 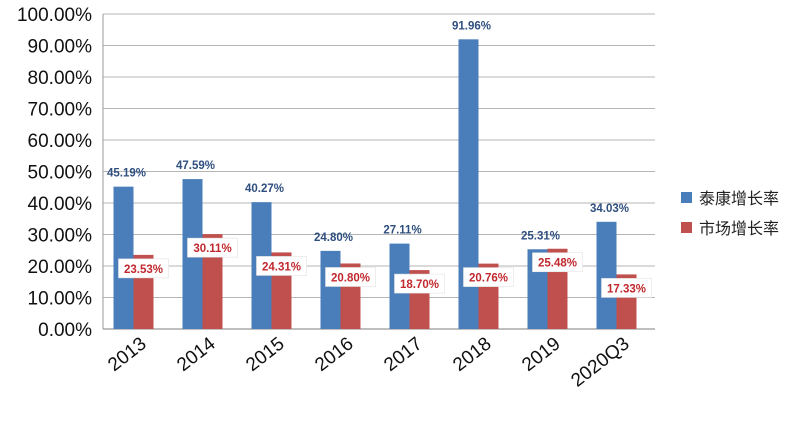 What do you see at coordinates (60, 236) in the screenshot?
I see `y-tick-label: 30.00%` at bounding box center [60, 236].